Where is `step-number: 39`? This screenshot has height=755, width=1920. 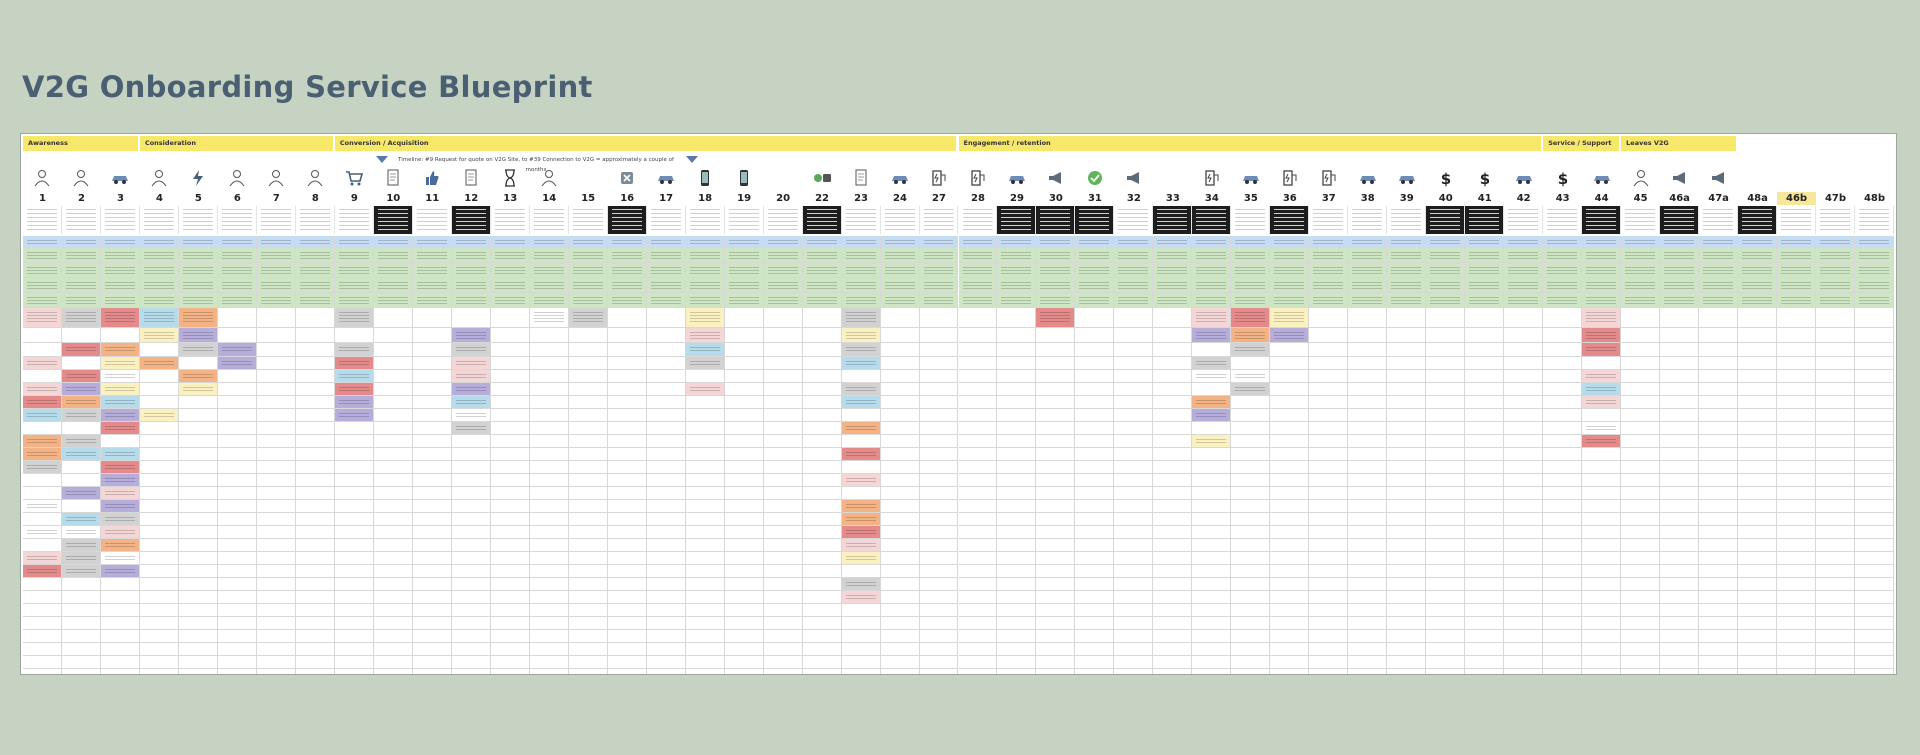
step-number: 39 is located at coordinates (1406, 198).